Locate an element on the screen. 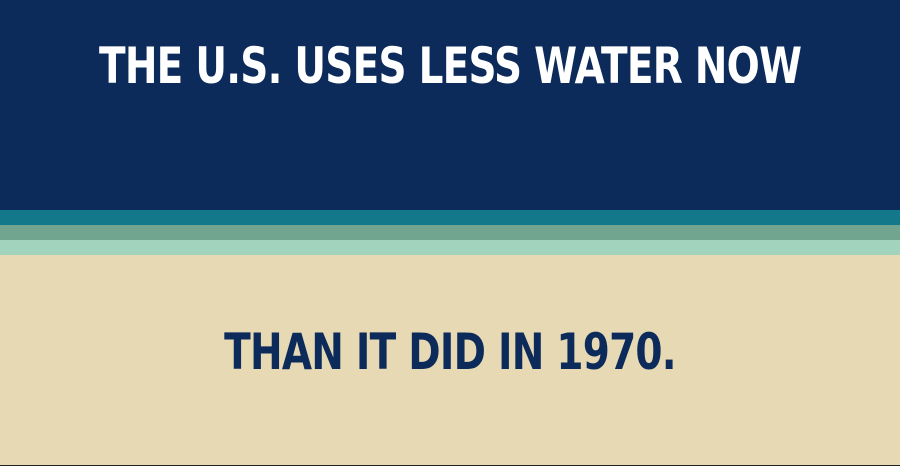  headline-line-1: THE U.S. USES LESS WATER NOW is located at coordinates (450, 66).